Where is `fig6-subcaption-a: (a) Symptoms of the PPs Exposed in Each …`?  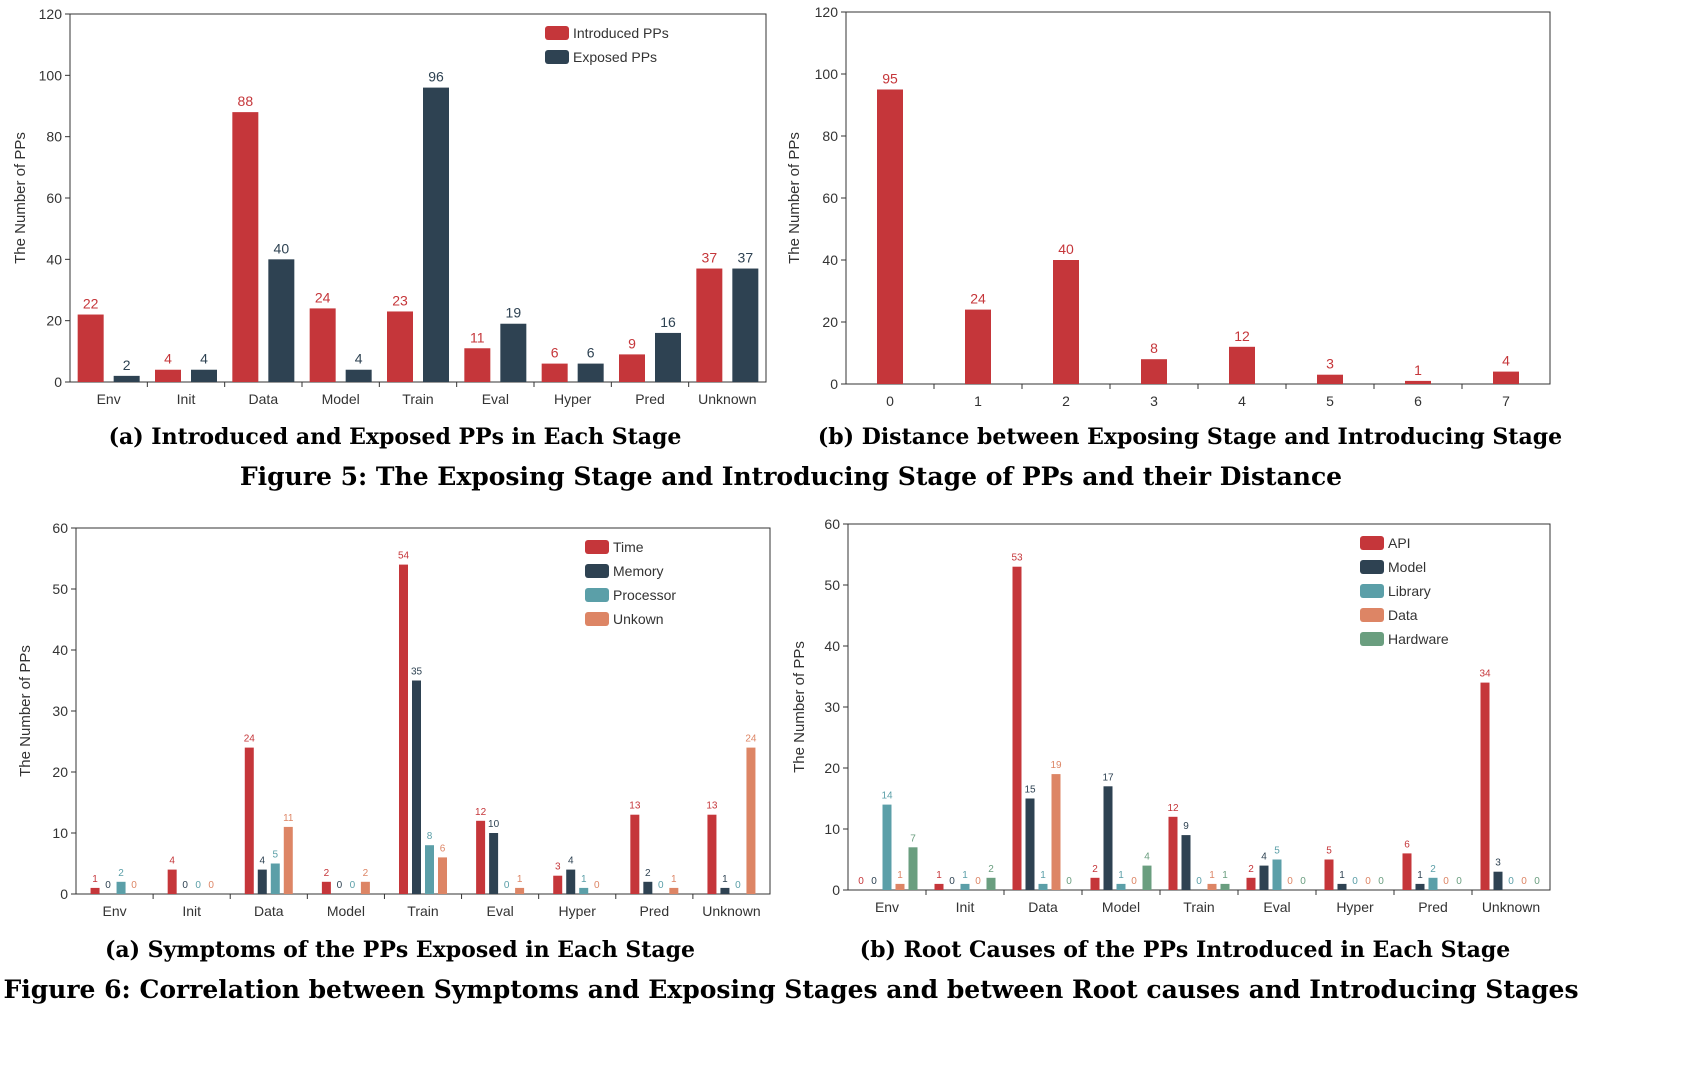 fig6-subcaption-a: (a) Symptoms of the PPs Exposed in Each … is located at coordinates (400, 950).